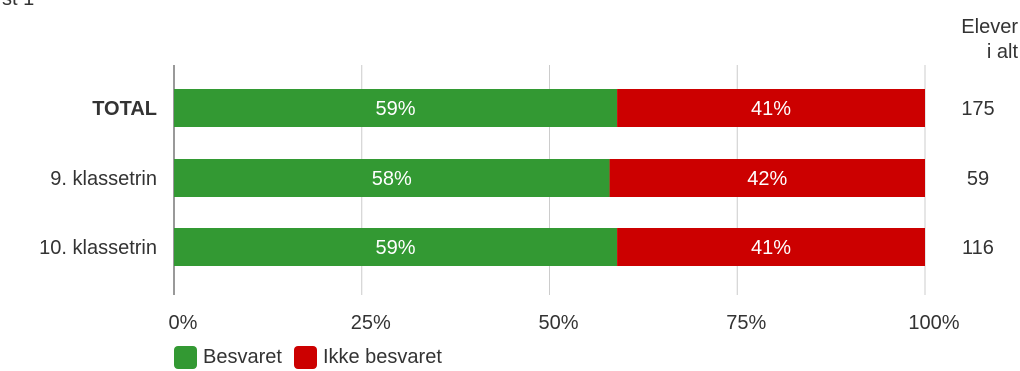  Describe the element at coordinates (746, 323) in the screenshot. I see `x-tick-label: 75%` at that location.